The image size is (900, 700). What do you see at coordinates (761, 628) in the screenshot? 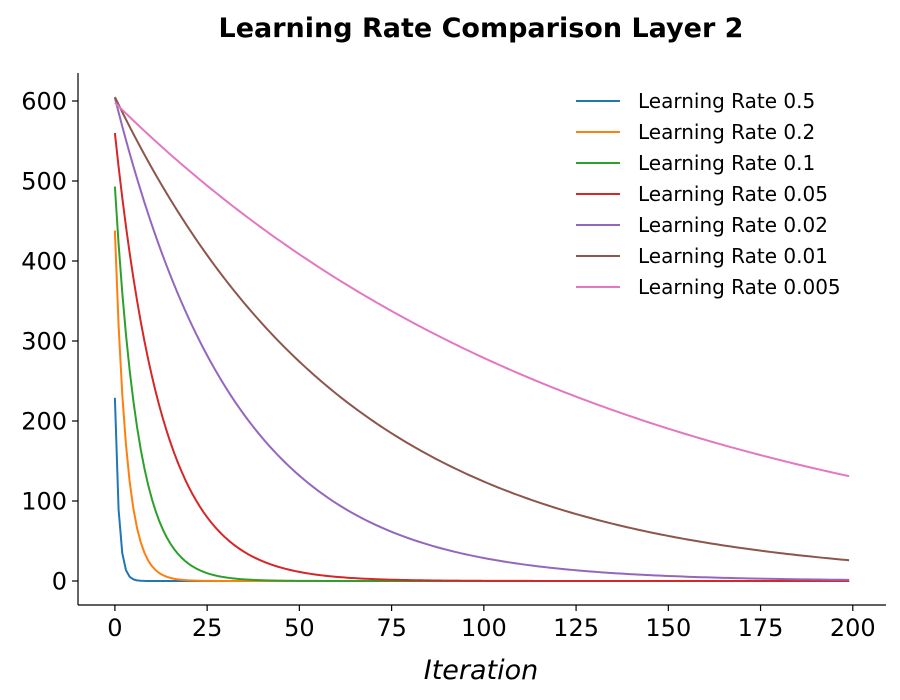
I see `x-tick-label: 175` at bounding box center [761, 628].